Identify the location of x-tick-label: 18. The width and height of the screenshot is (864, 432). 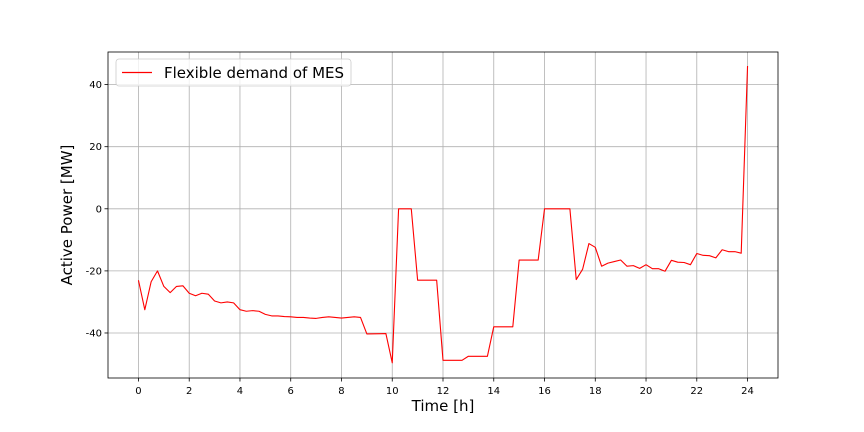
(595, 391).